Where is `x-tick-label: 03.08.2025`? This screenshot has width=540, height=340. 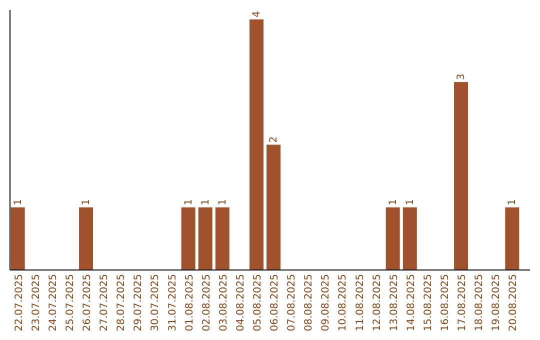
x-tick-label: 03.08.2025 is located at coordinates (224, 303).